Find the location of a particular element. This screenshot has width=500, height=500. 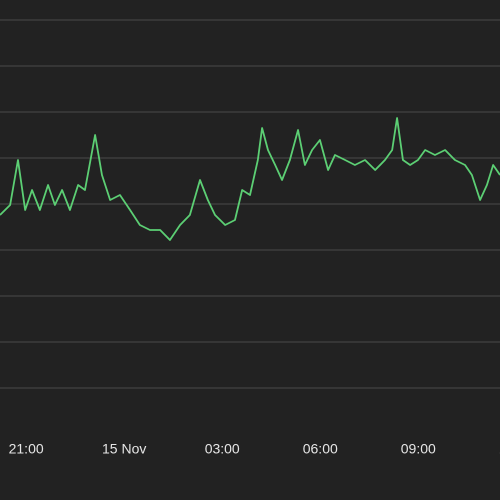

x-tick-label: 21:00 is located at coordinates (26, 449).